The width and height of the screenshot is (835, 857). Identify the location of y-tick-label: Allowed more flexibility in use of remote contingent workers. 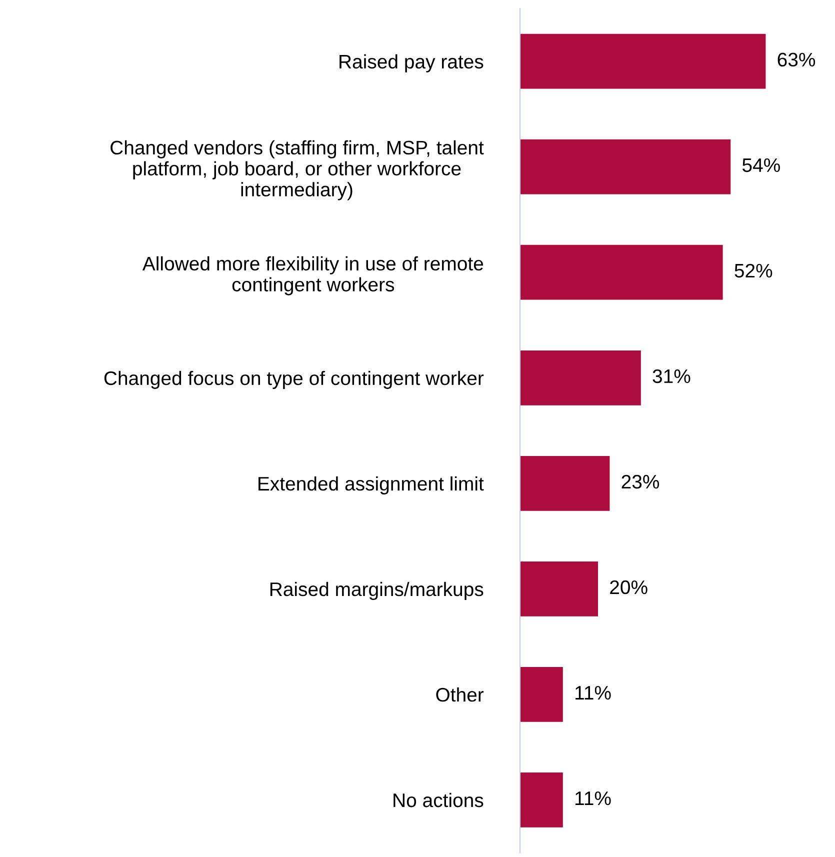
(313, 276).